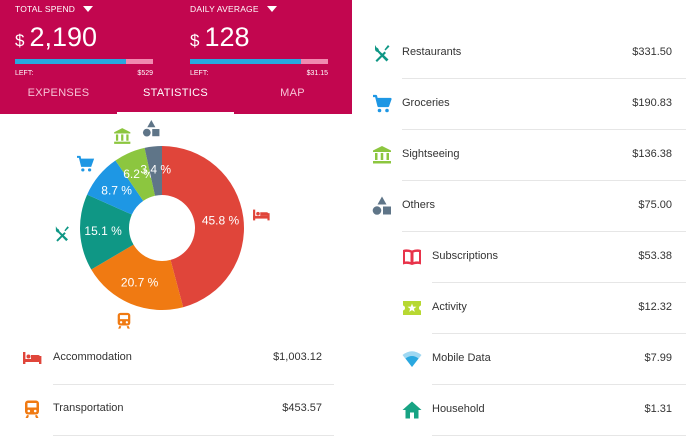  Describe the element at coordinates (526, 410) in the screenshot. I see `list-item-household: Household $1.31` at that location.